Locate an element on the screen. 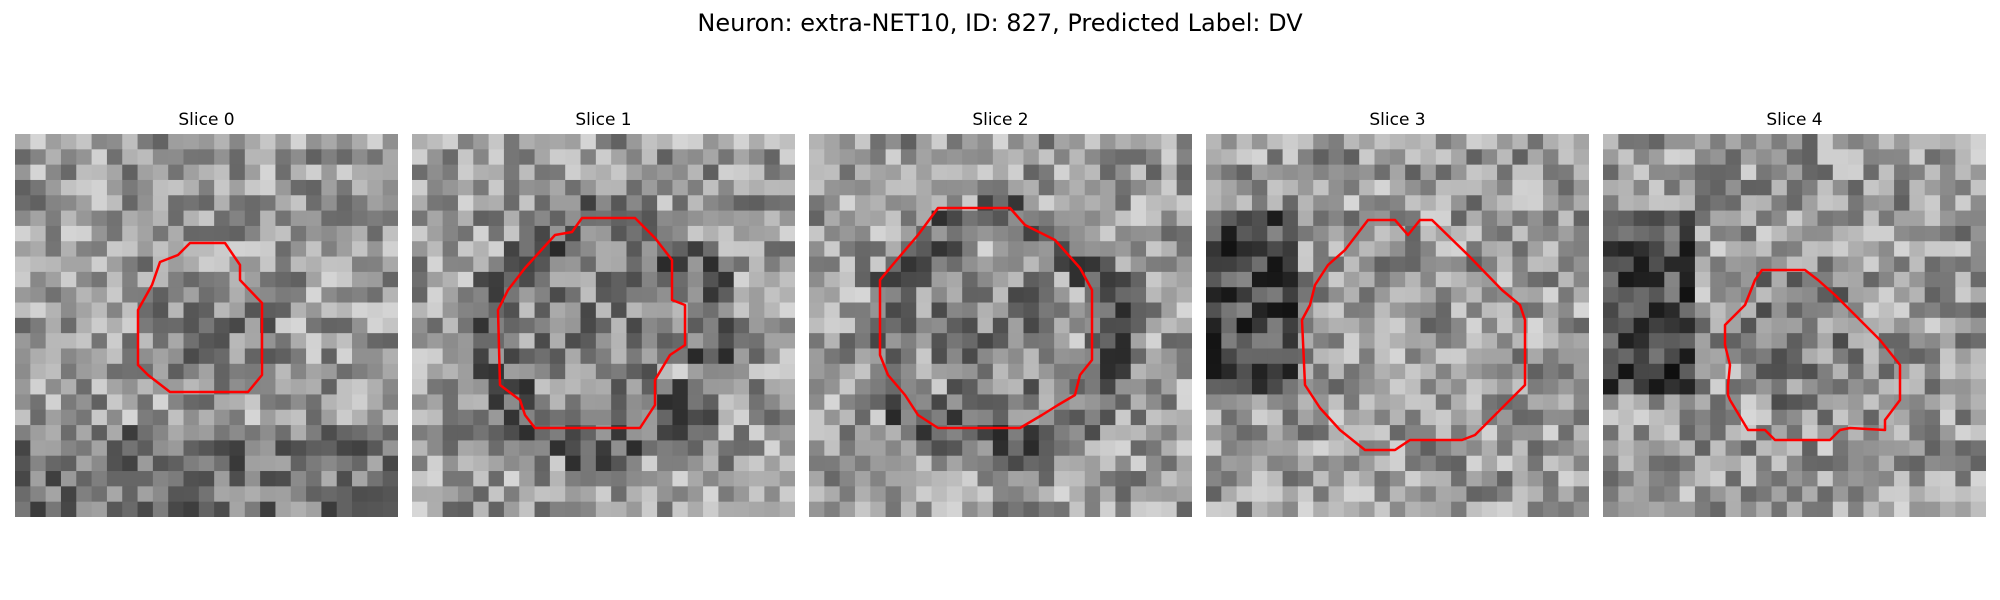 Image resolution: width=2000 pixels, height=600 pixels. slice-title: Slice 4 is located at coordinates (1794, 120).